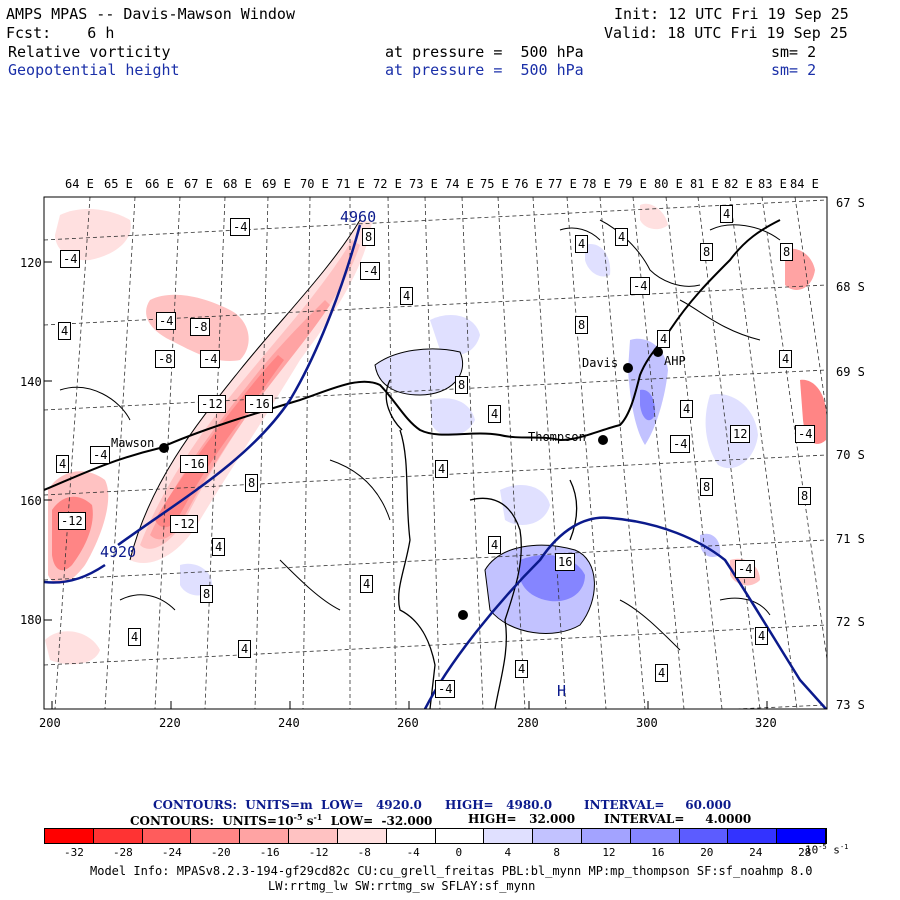  I want to click on lon-label: 76 E, so click(528, 184).